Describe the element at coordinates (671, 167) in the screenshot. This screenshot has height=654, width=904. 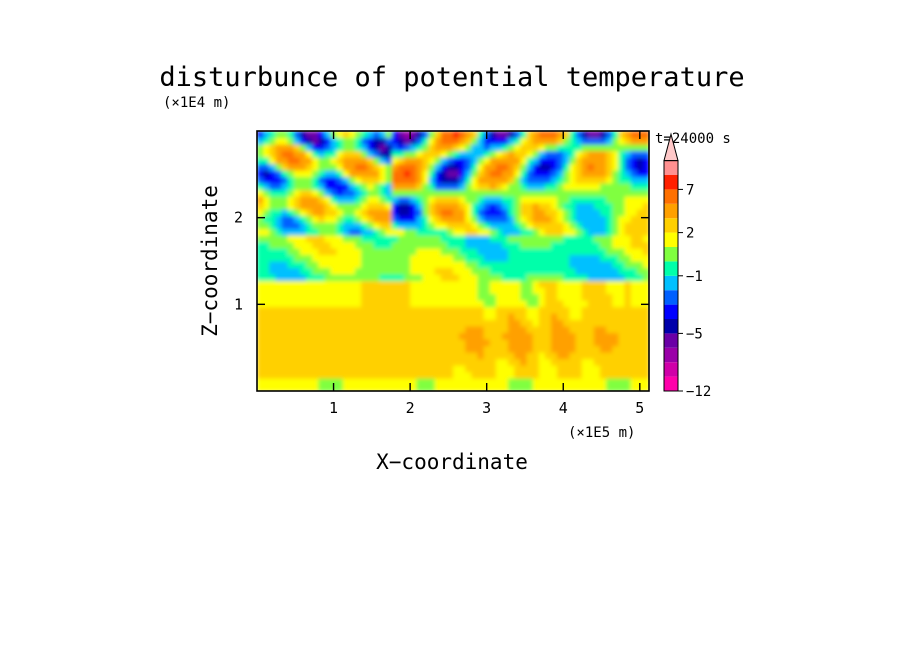
I see `colorbar-swatch` at that location.